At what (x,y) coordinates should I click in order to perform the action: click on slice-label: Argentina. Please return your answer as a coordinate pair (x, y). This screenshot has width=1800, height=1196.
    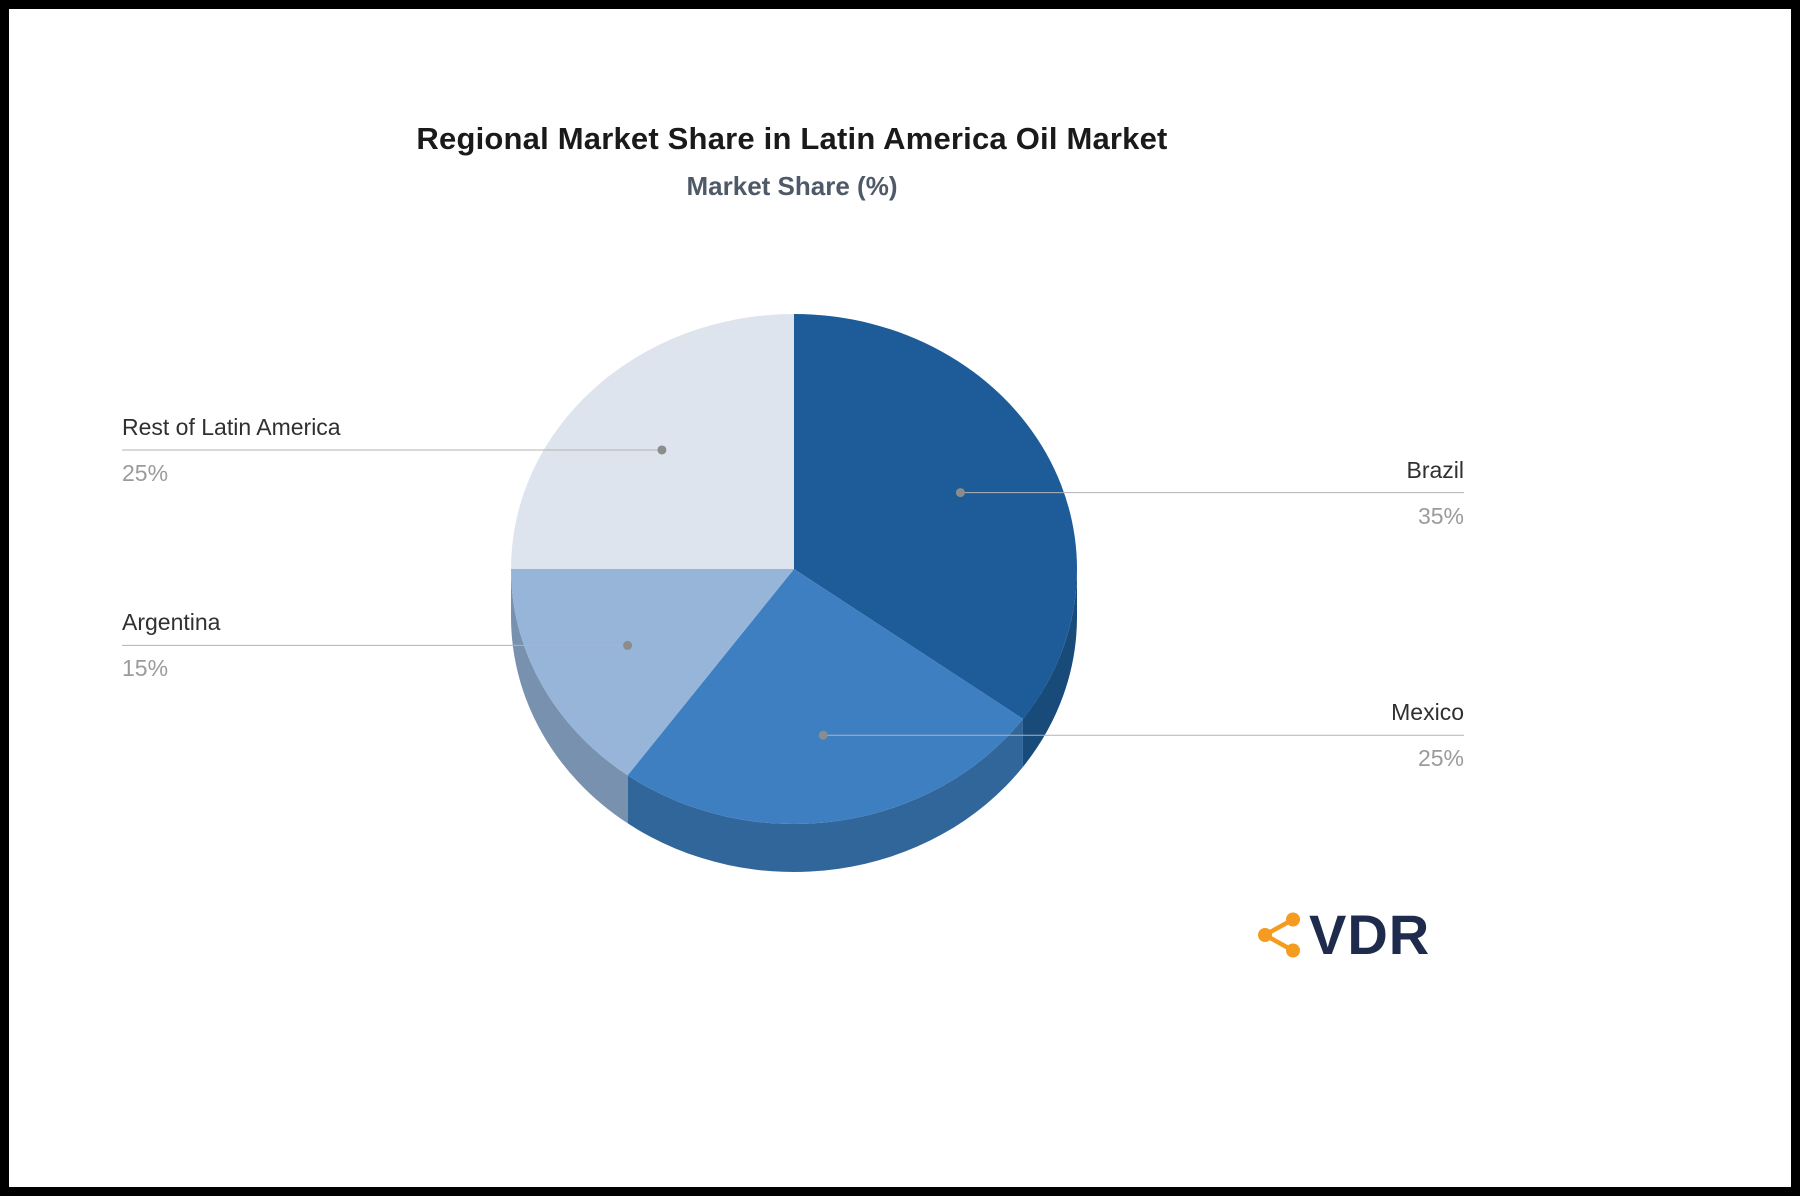
    Looking at the image, I should click on (171, 622).